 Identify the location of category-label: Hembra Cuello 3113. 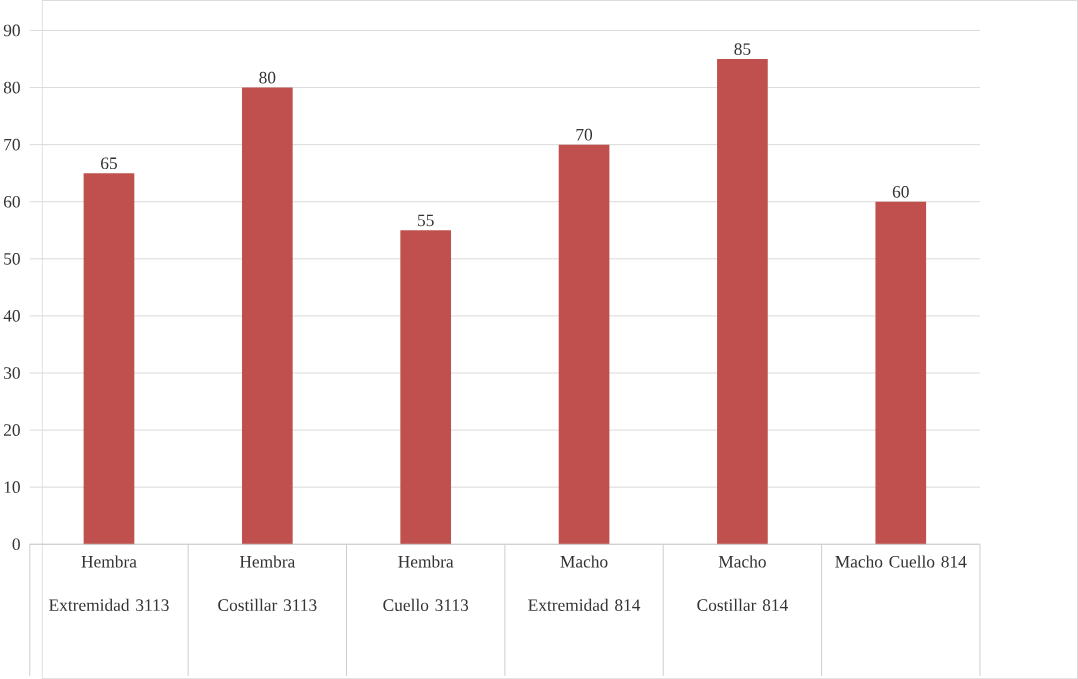
(426, 583).